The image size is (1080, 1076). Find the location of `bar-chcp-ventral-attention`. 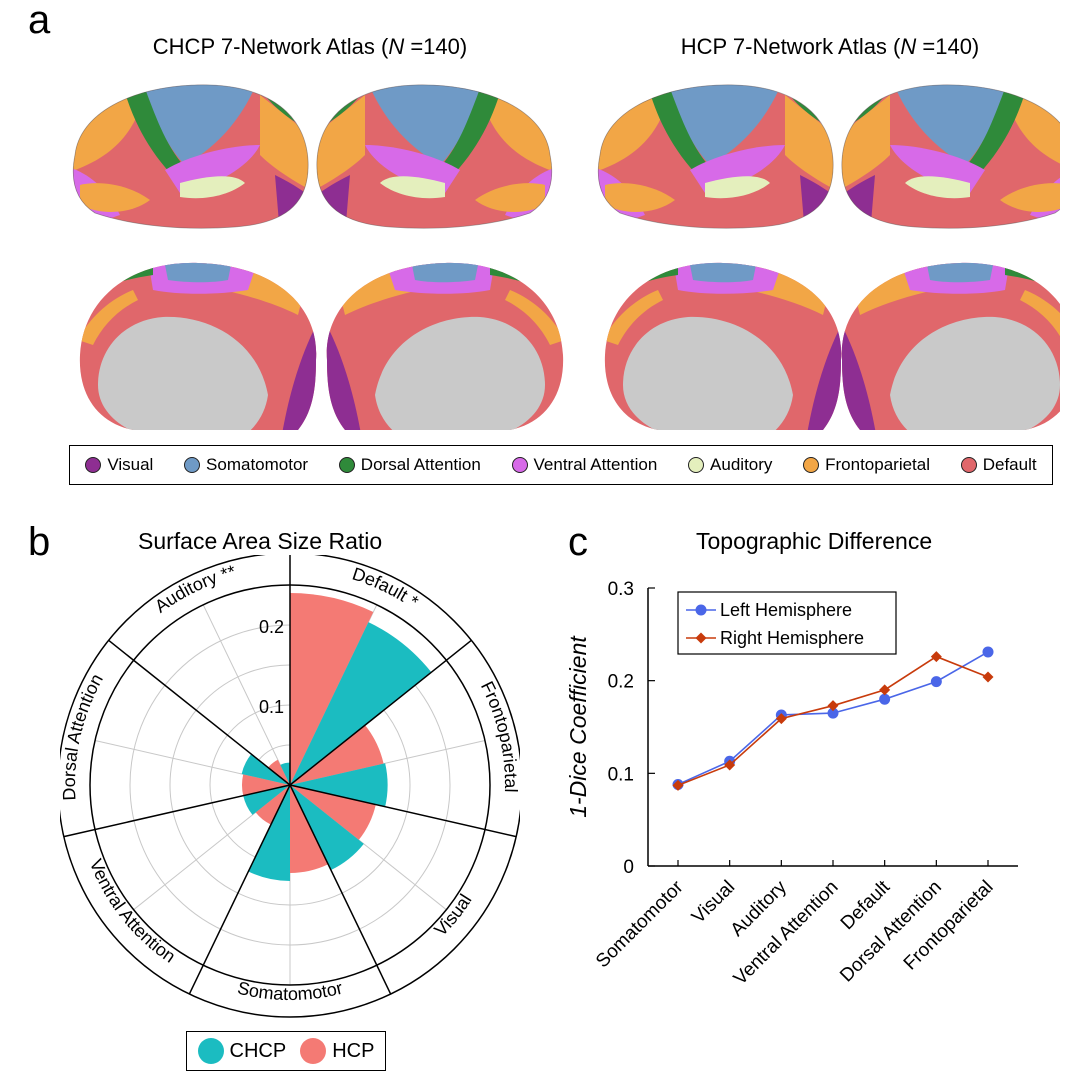

bar-chcp-ventral-attention is located at coordinates (266, 800).